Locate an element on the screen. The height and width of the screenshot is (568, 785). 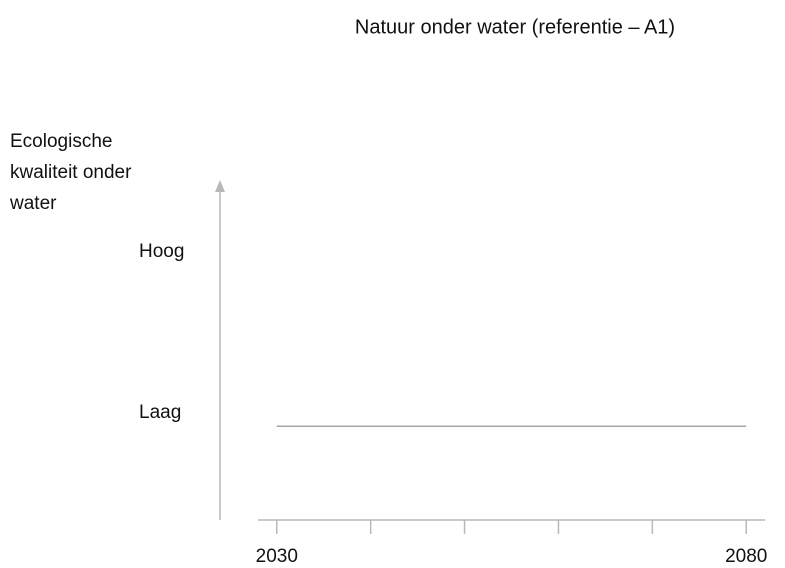
x-tick-label: 2080 is located at coordinates (746, 556).